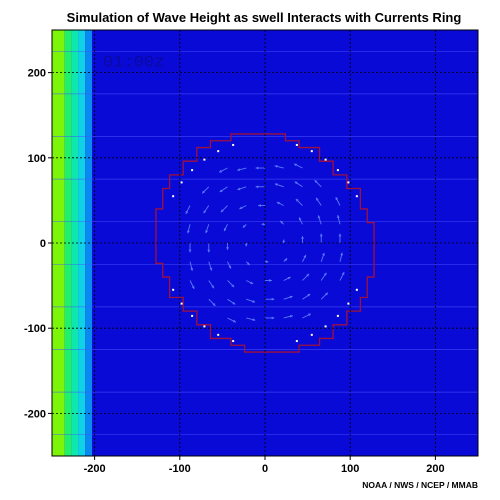  Describe the element at coordinates (35, 329) in the screenshot. I see `y-tick-label: -100` at that location.